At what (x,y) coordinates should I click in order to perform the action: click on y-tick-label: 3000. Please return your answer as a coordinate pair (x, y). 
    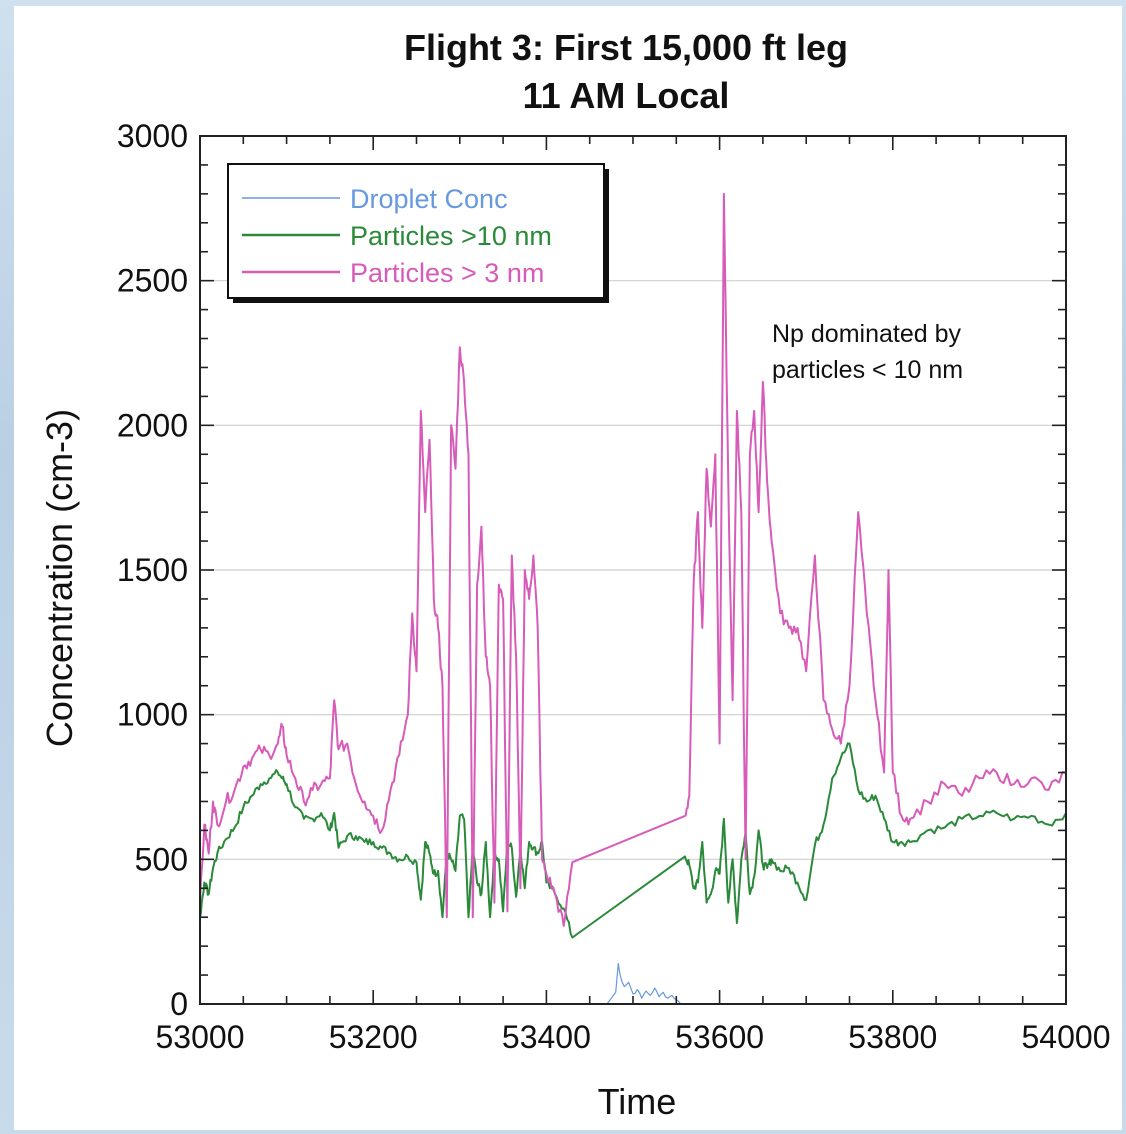
    Looking at the image, I should click on (152, 136).